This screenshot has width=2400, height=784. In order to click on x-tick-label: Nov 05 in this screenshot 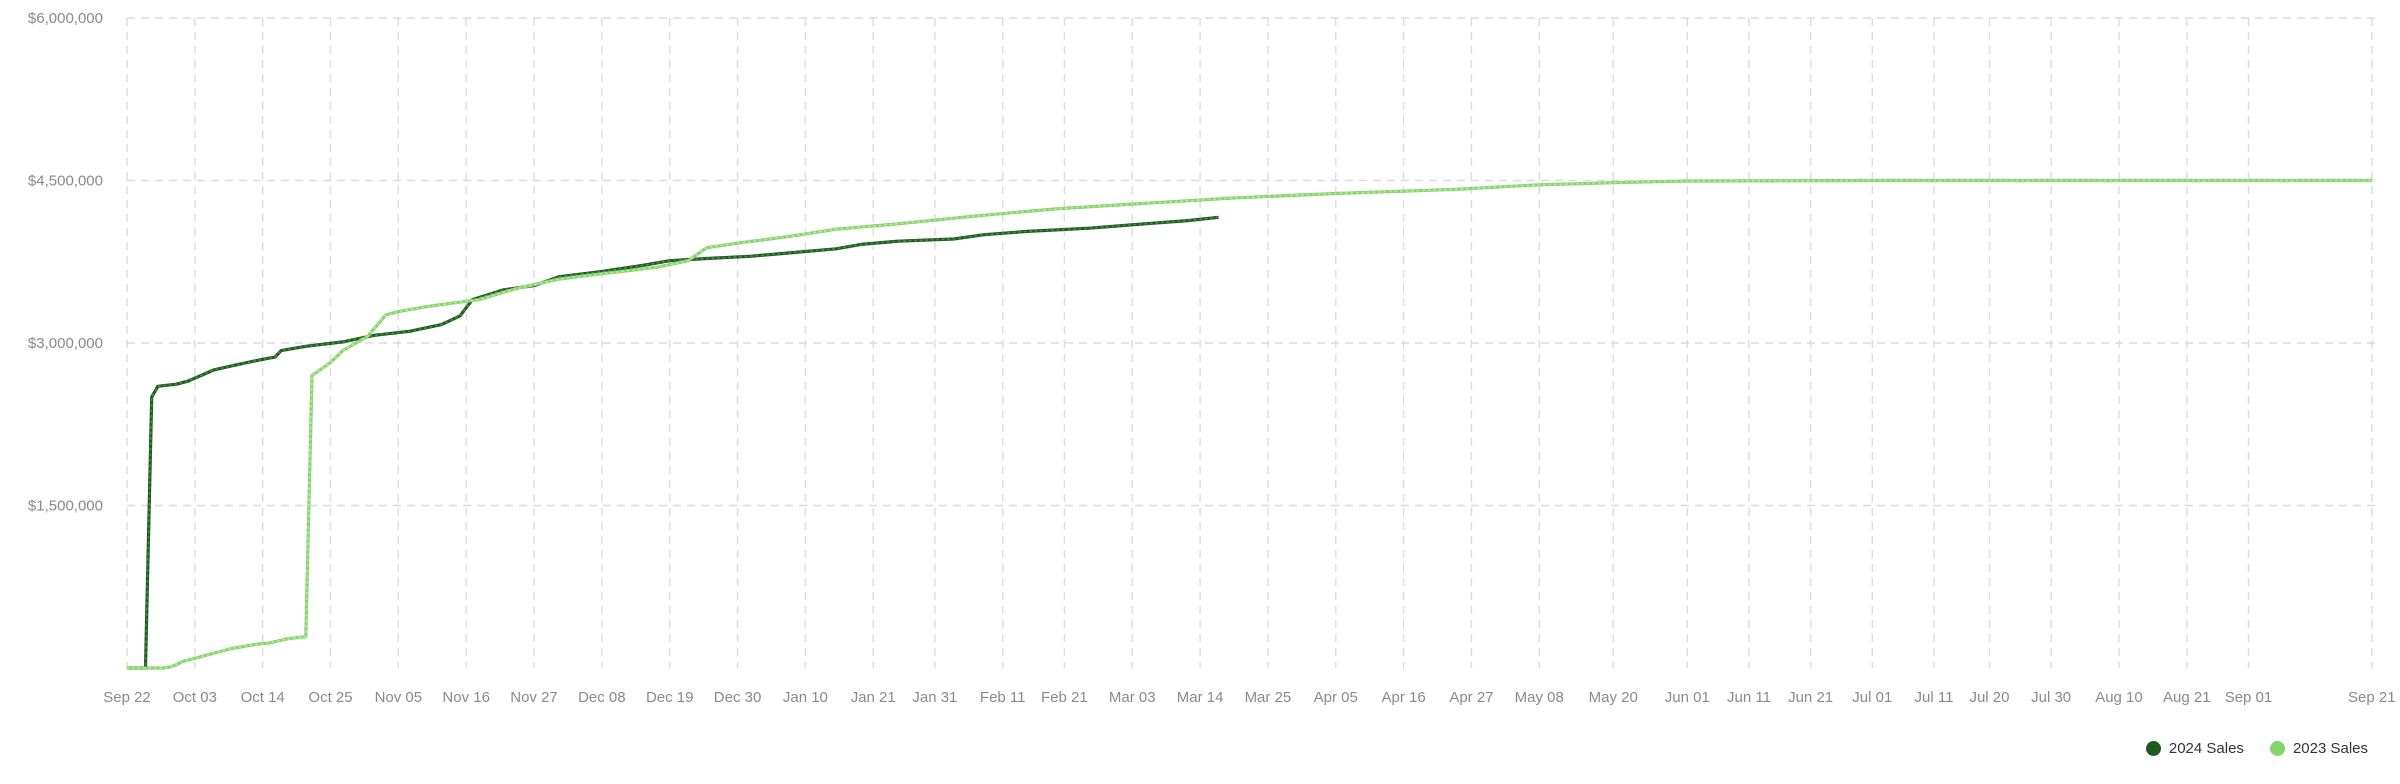, I will do `click(399, 697)`.